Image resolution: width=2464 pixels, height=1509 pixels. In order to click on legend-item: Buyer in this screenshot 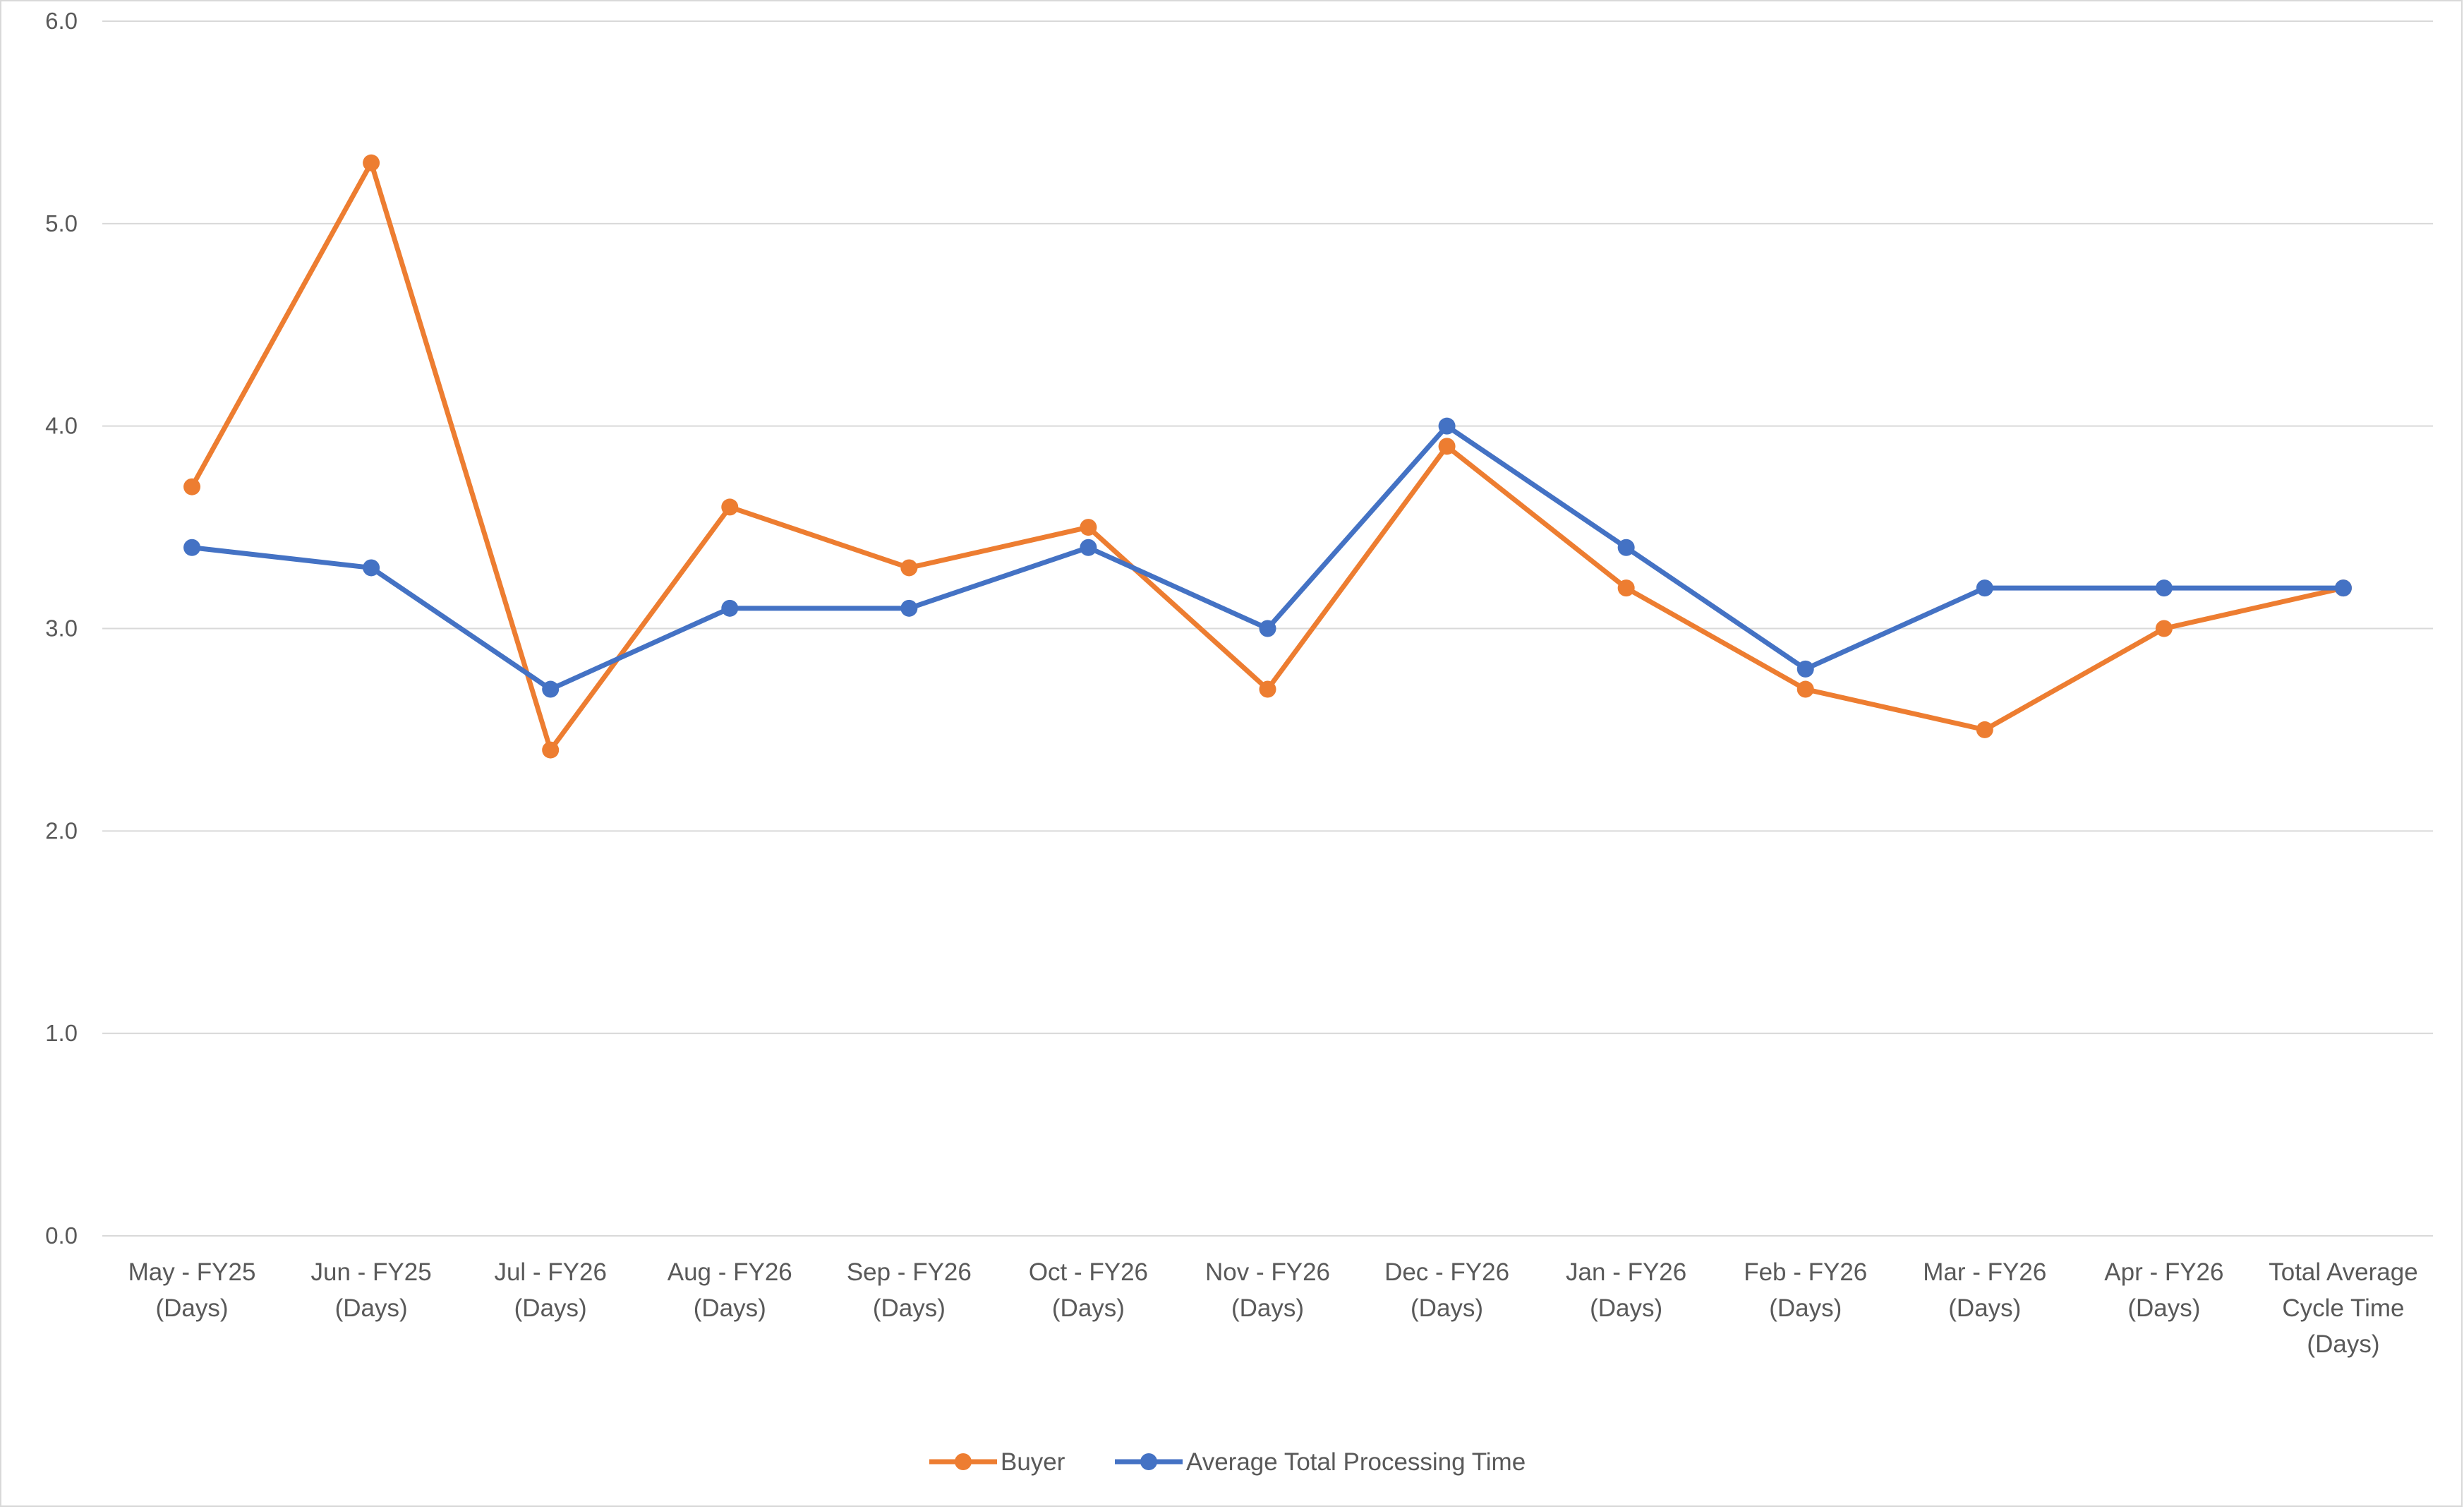, I will do `click(997, 1462)`.